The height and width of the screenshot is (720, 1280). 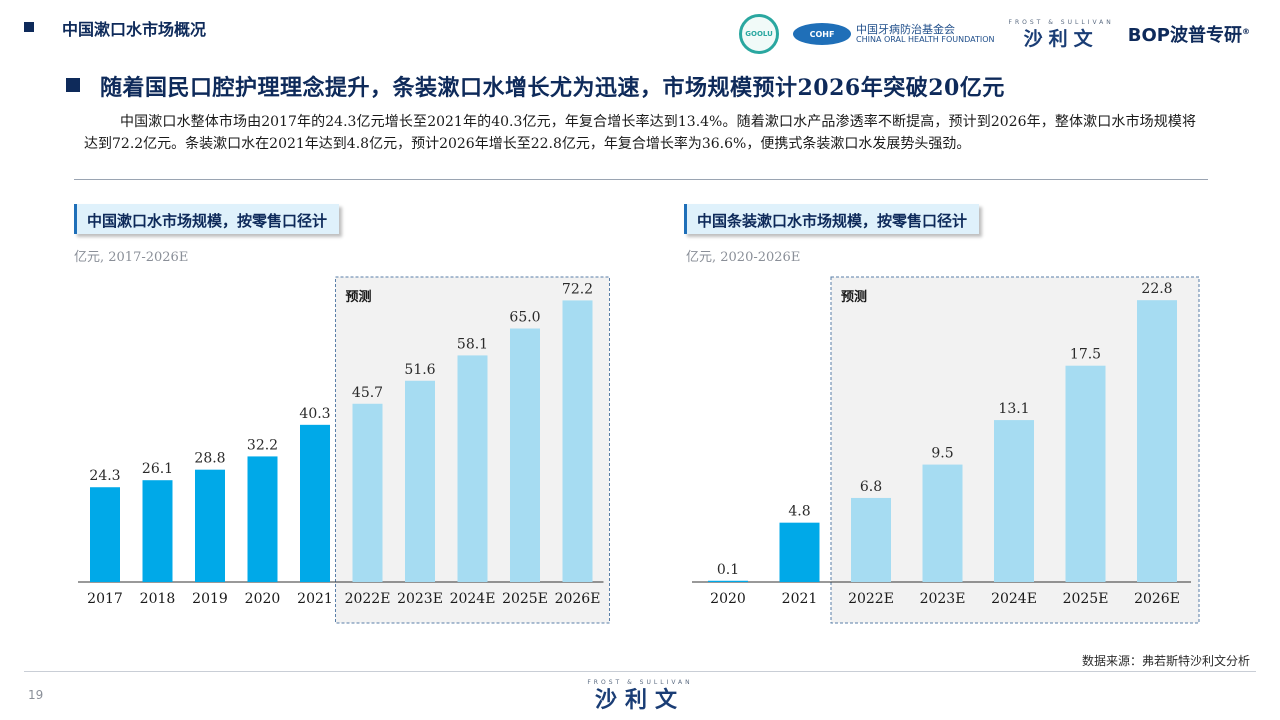 What do you see at coordinates (210, 599) in the screenshot?
I see `tick-label-2019: 2019` at bounding box center [210, 599].